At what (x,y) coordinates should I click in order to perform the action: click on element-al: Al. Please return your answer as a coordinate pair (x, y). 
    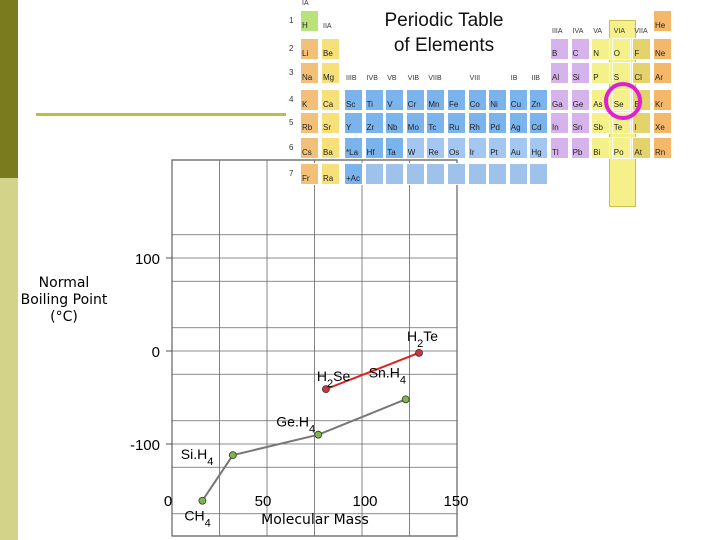
    Looking at the image, I should click on (559, 73).